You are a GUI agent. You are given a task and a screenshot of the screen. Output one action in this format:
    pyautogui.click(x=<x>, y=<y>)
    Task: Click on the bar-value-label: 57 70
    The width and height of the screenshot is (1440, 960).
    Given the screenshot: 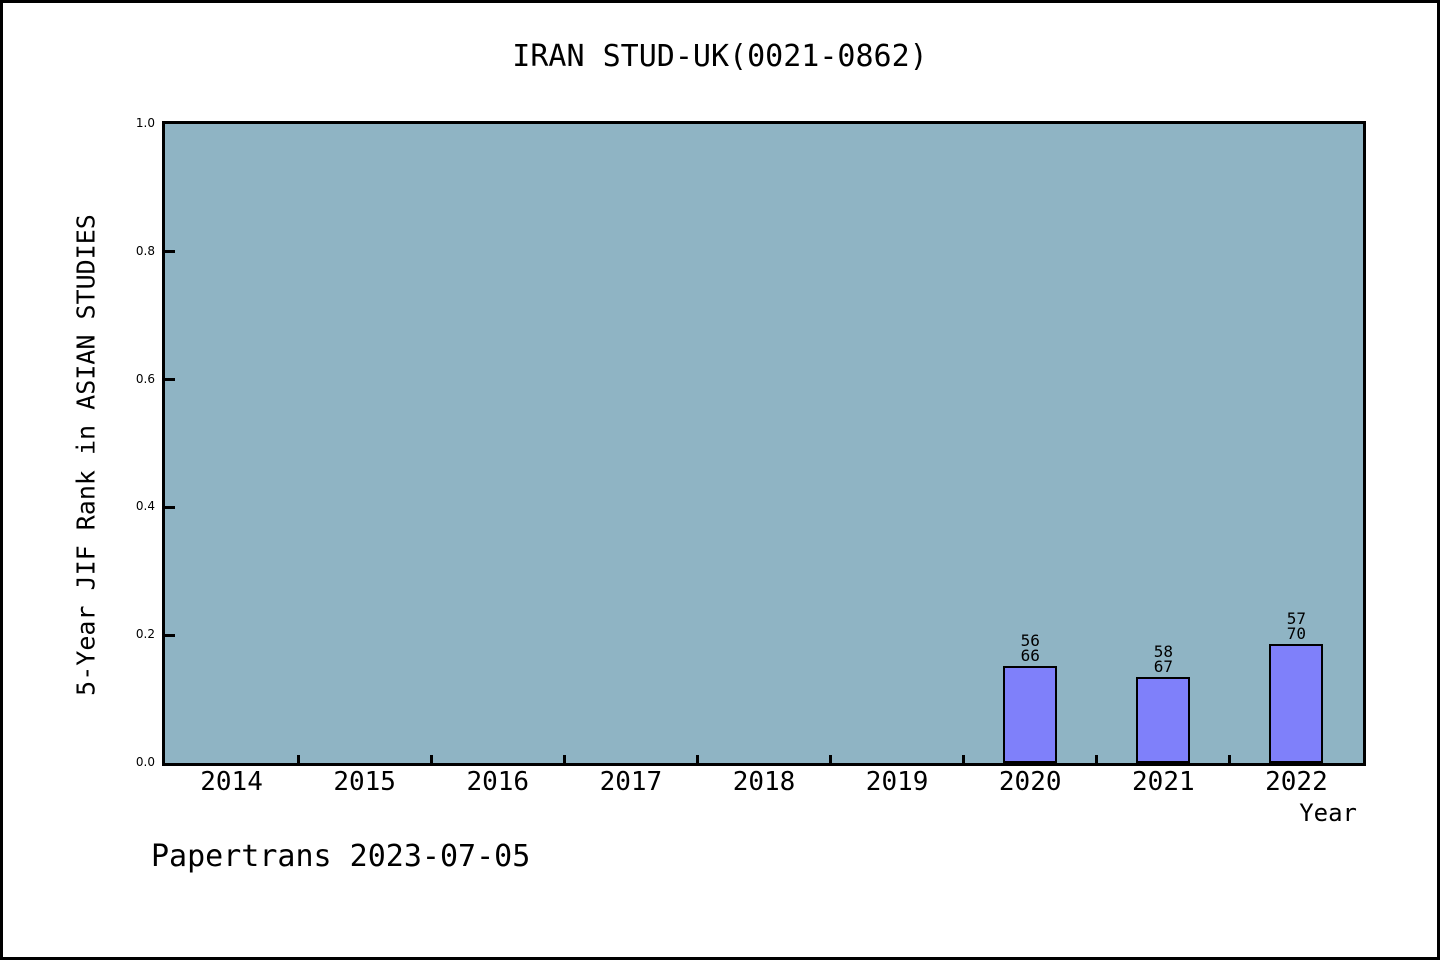 What is the action you would take?
    pyautogui.click(x=1296, y=626)
    